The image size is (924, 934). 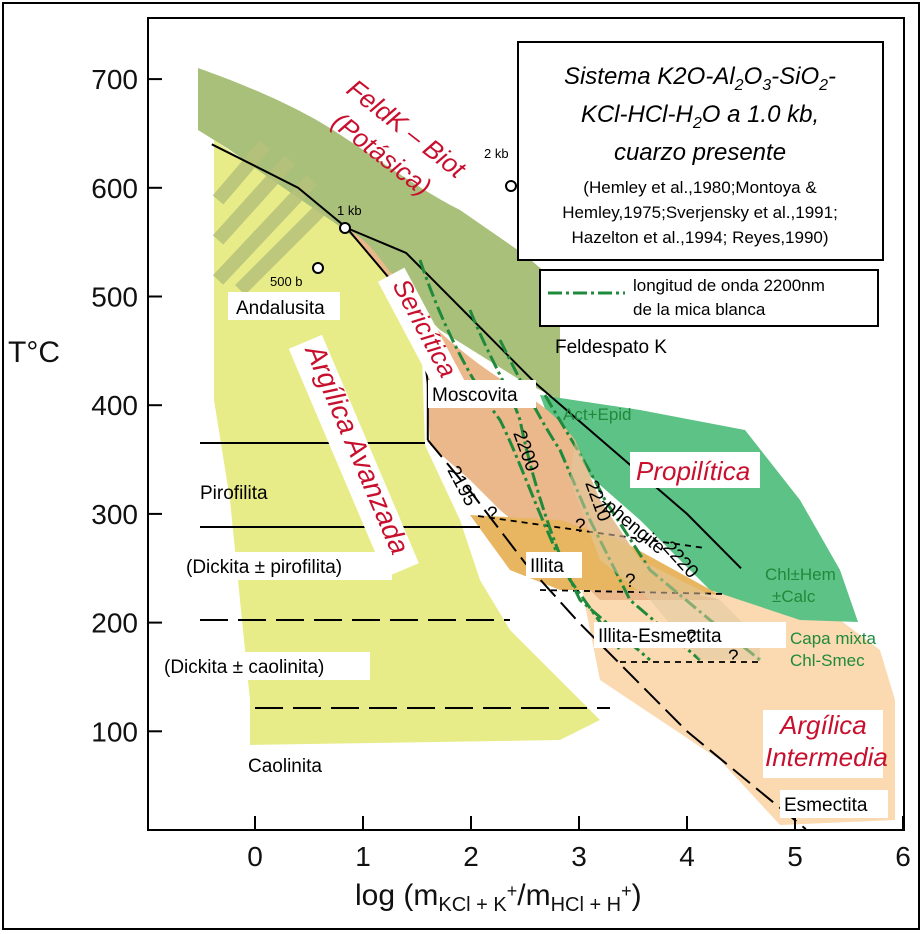 I want to click on zone-propilitica, so click(x=699, y=508).